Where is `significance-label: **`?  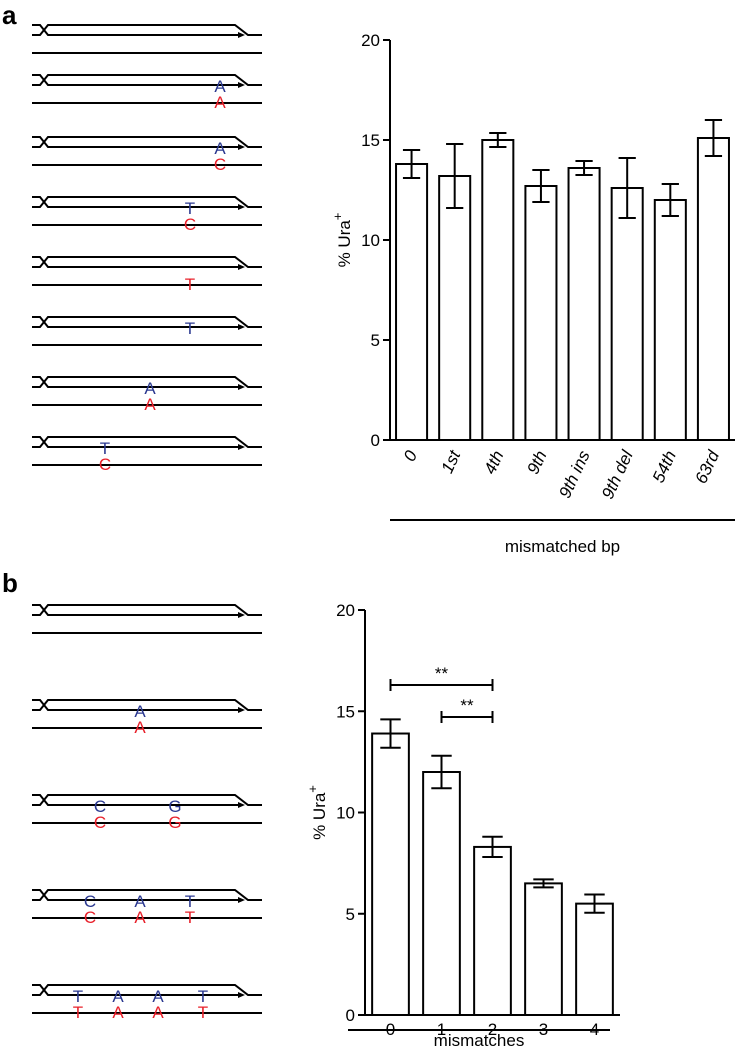
significance-label: ** is located at coordinates (467, 705).